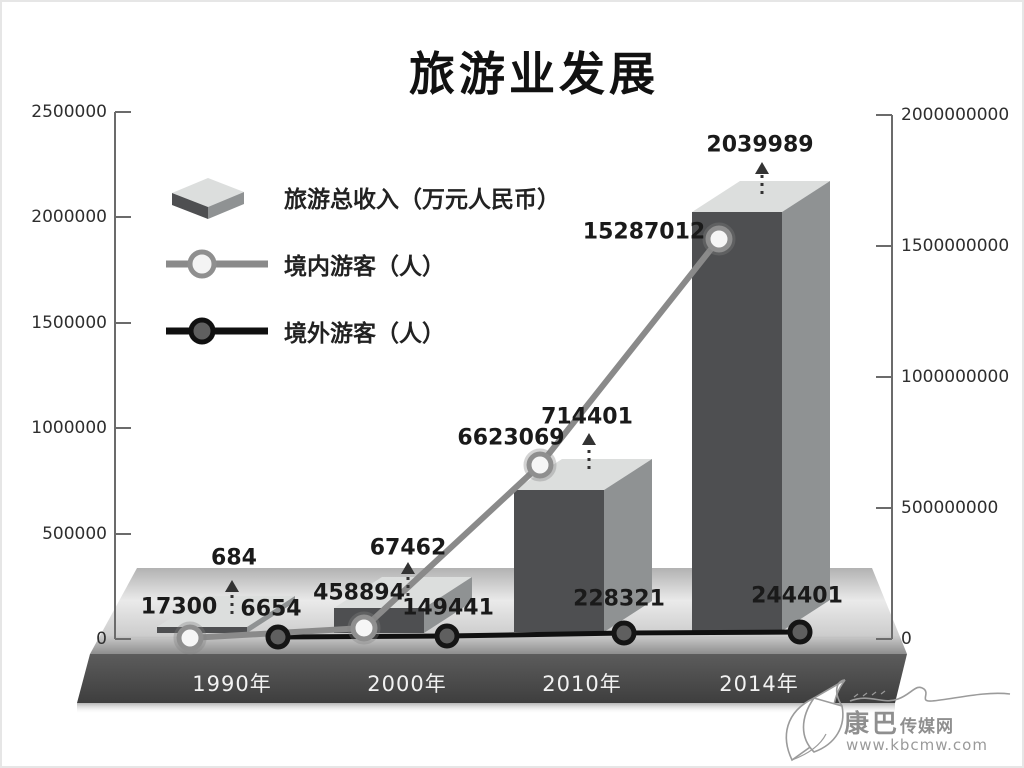 The image size is (1024, 768). Describe the element at coordinates (217, 331) in the screenshot. I see `legend-foreign-line-icon` at that location.